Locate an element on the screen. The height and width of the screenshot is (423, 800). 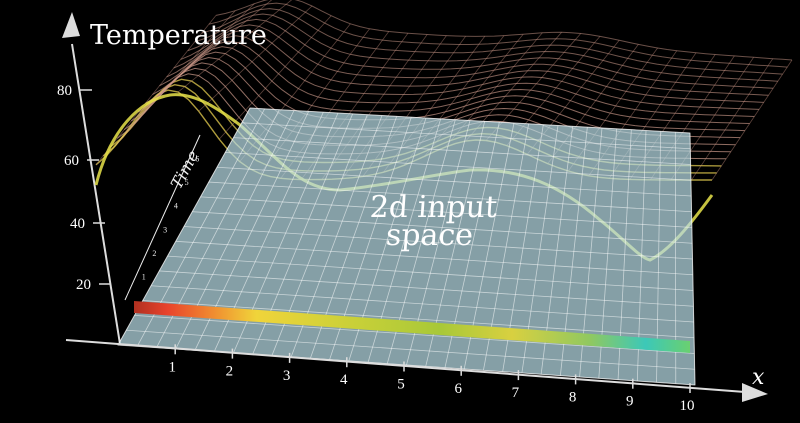
plane-label-line2: space is located at coordinates (429, 235).